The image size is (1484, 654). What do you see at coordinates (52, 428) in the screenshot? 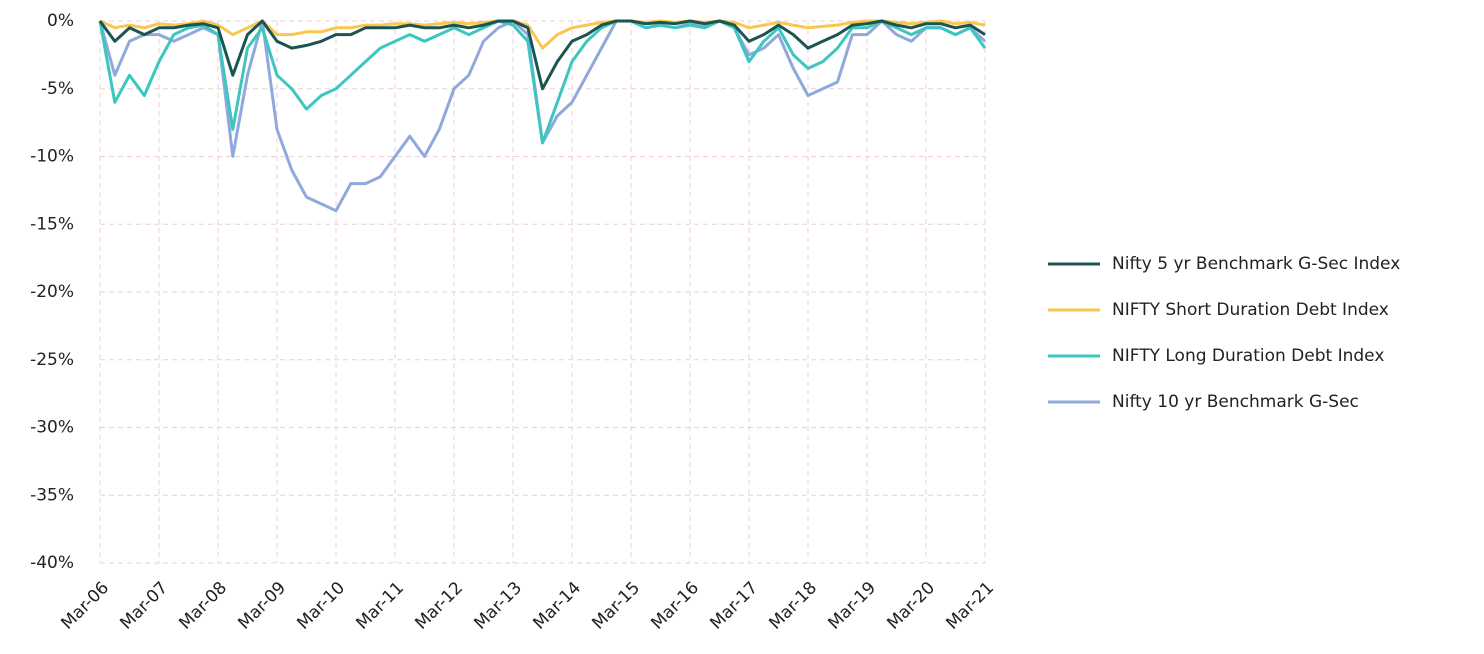
I see `y-tick-label: -30%` at bounding box center [52, 428].